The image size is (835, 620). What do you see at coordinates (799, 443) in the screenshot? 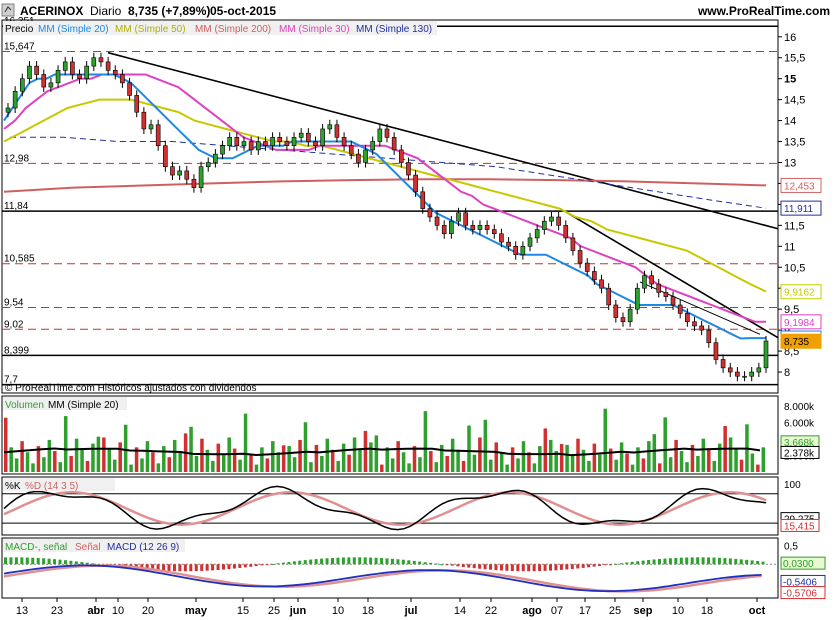
I see `volume-tag-label: 3.668k` at bounding box center [799, 443].